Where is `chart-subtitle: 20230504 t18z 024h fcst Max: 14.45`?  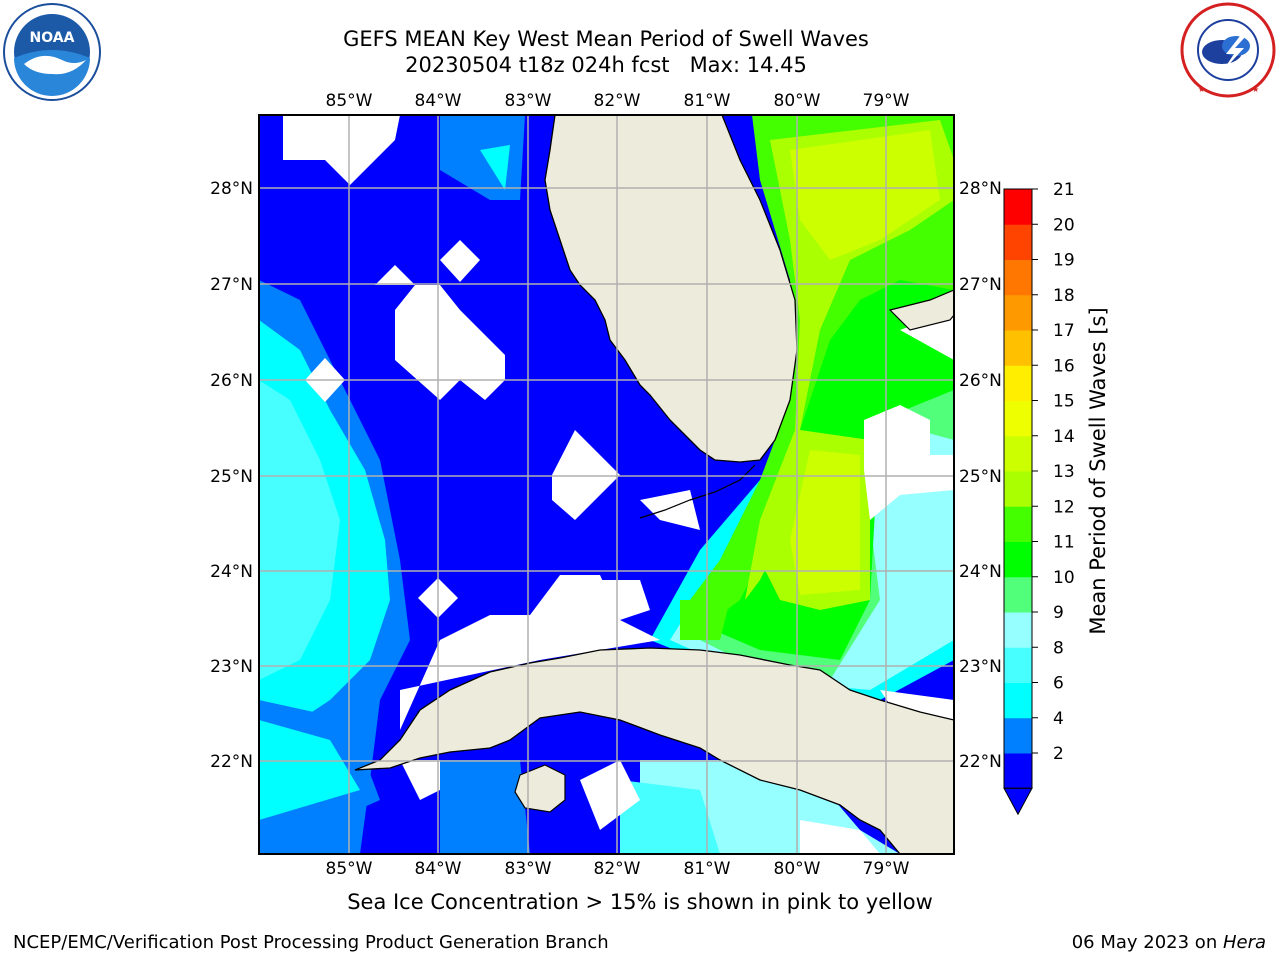 chart-subtitle: 20230504 t18z 024h fcst Max: 14.45 is located at coordinates (606, 65).